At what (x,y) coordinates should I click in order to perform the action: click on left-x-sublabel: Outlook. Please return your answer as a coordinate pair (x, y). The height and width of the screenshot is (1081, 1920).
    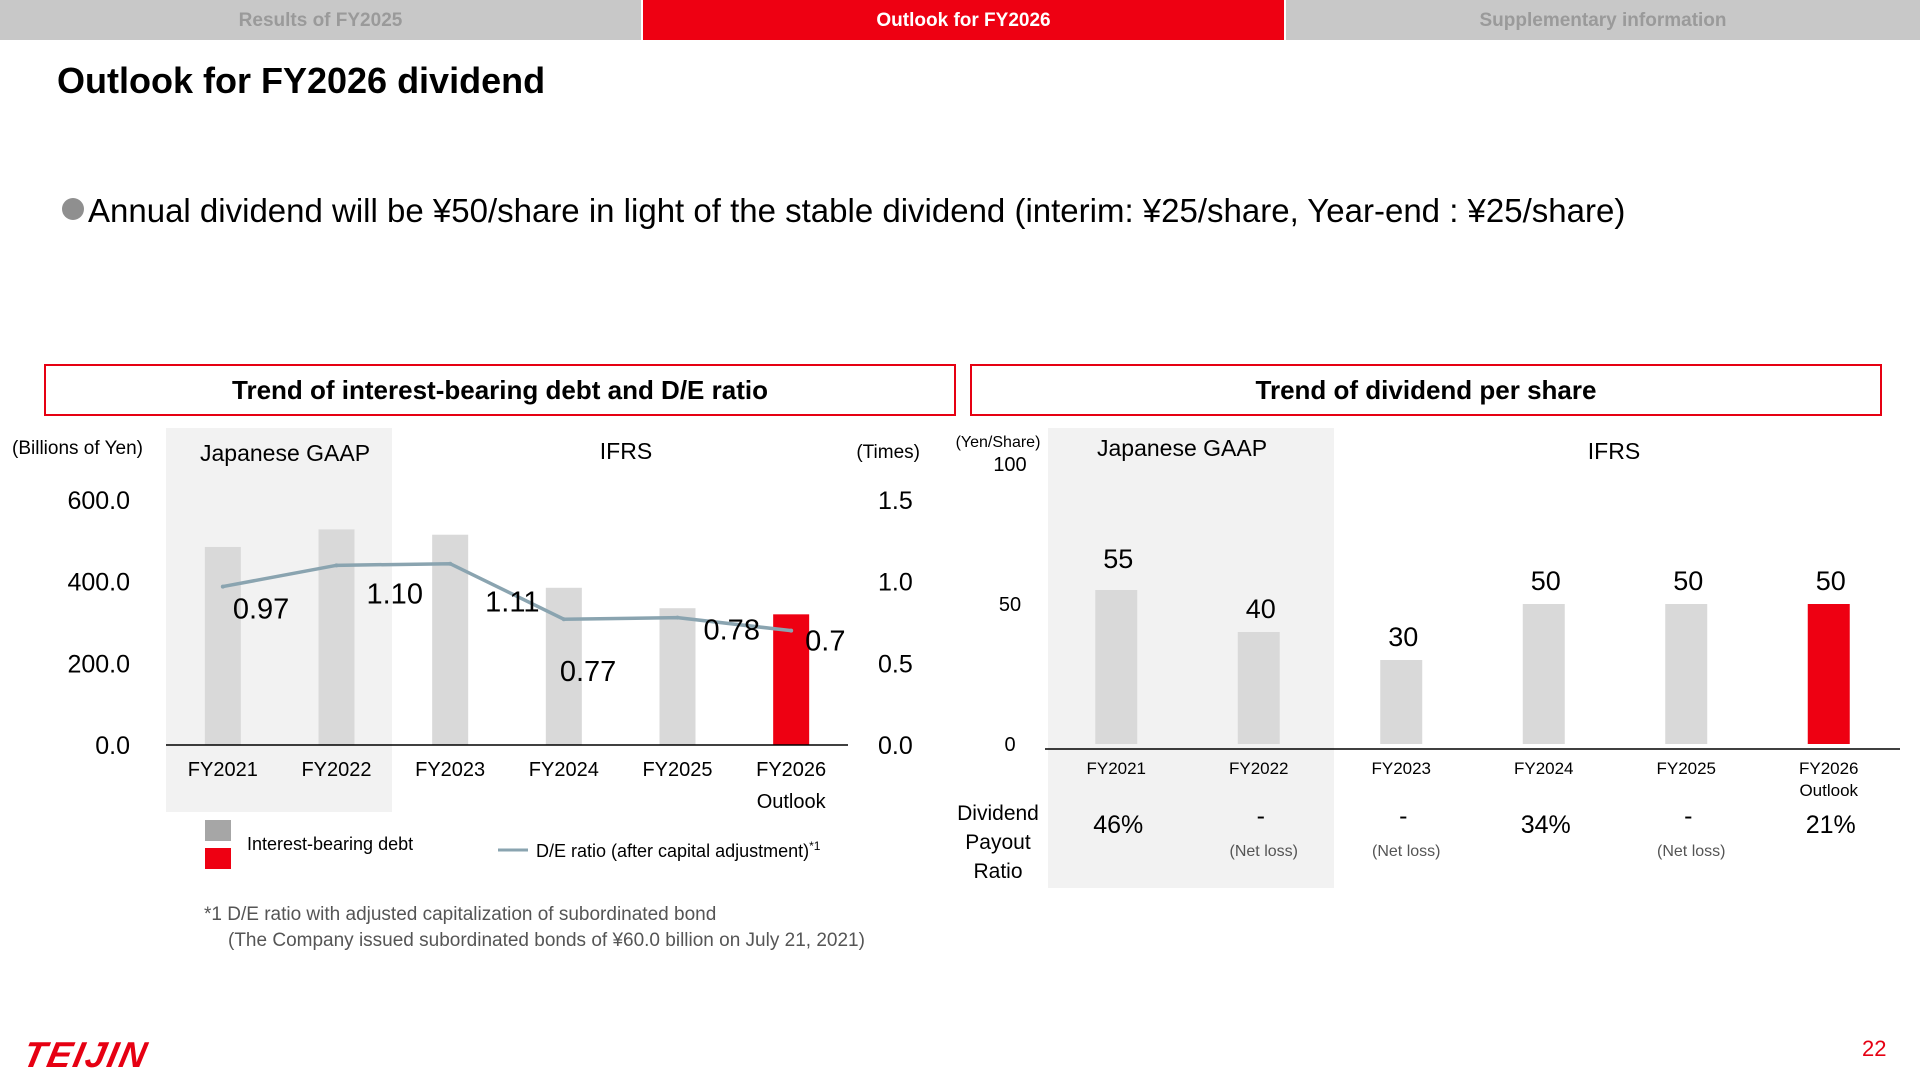
    Looking at the image, I should click on (792, 802).